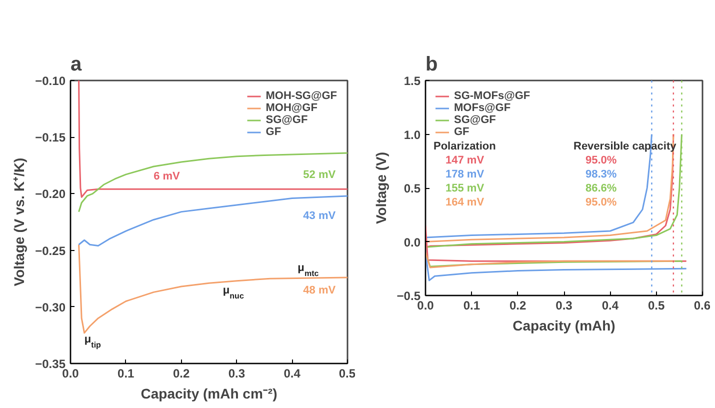  I want to click on chart-title: a, so click(76, 65).